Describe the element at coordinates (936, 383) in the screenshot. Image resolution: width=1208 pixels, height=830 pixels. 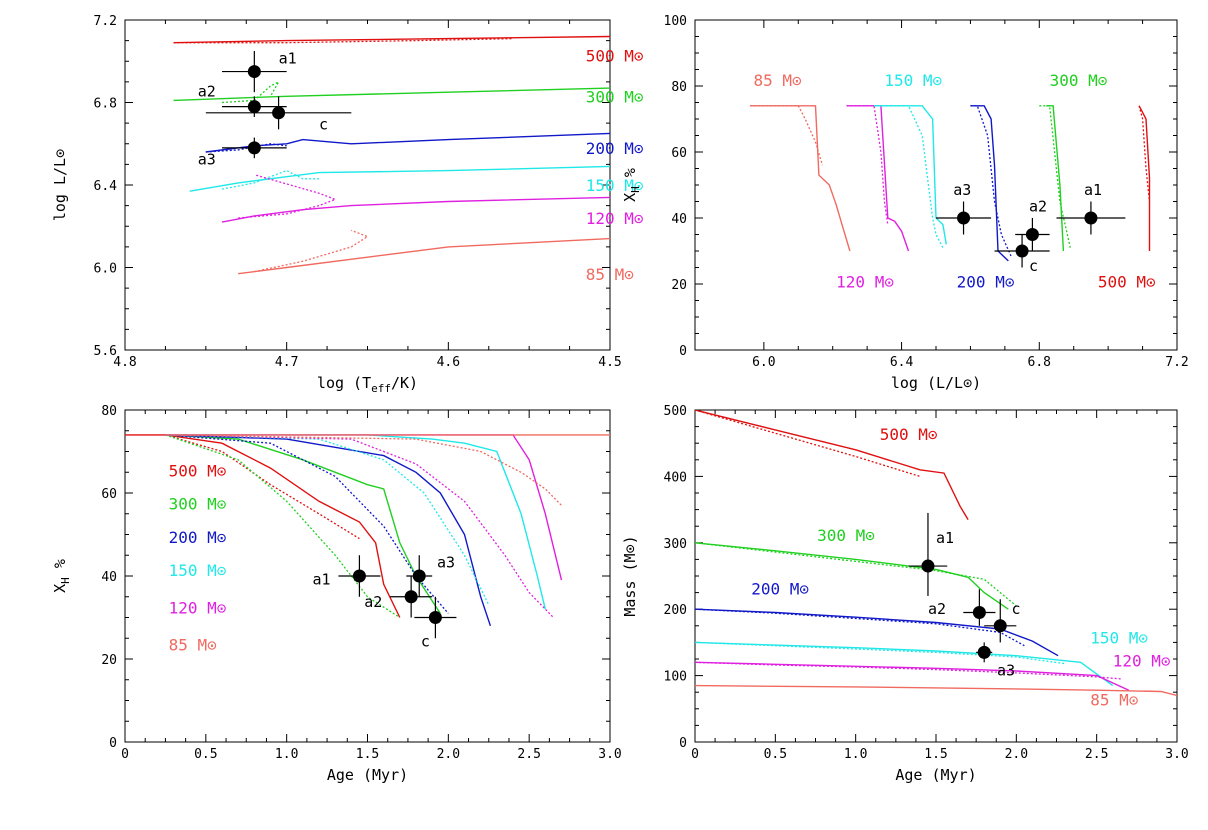
I see `x-axis-title: log (L/L⊙)` at that location.